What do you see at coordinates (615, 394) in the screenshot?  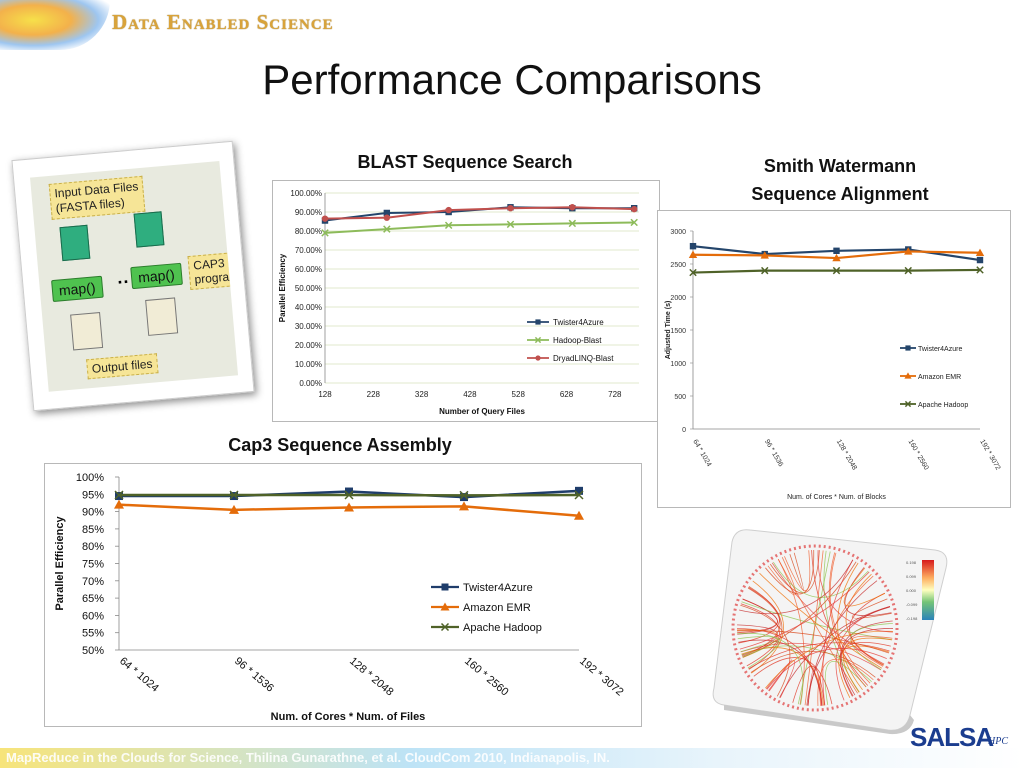 I see `x-tick-label: 728` at bounding box center [615, 394].